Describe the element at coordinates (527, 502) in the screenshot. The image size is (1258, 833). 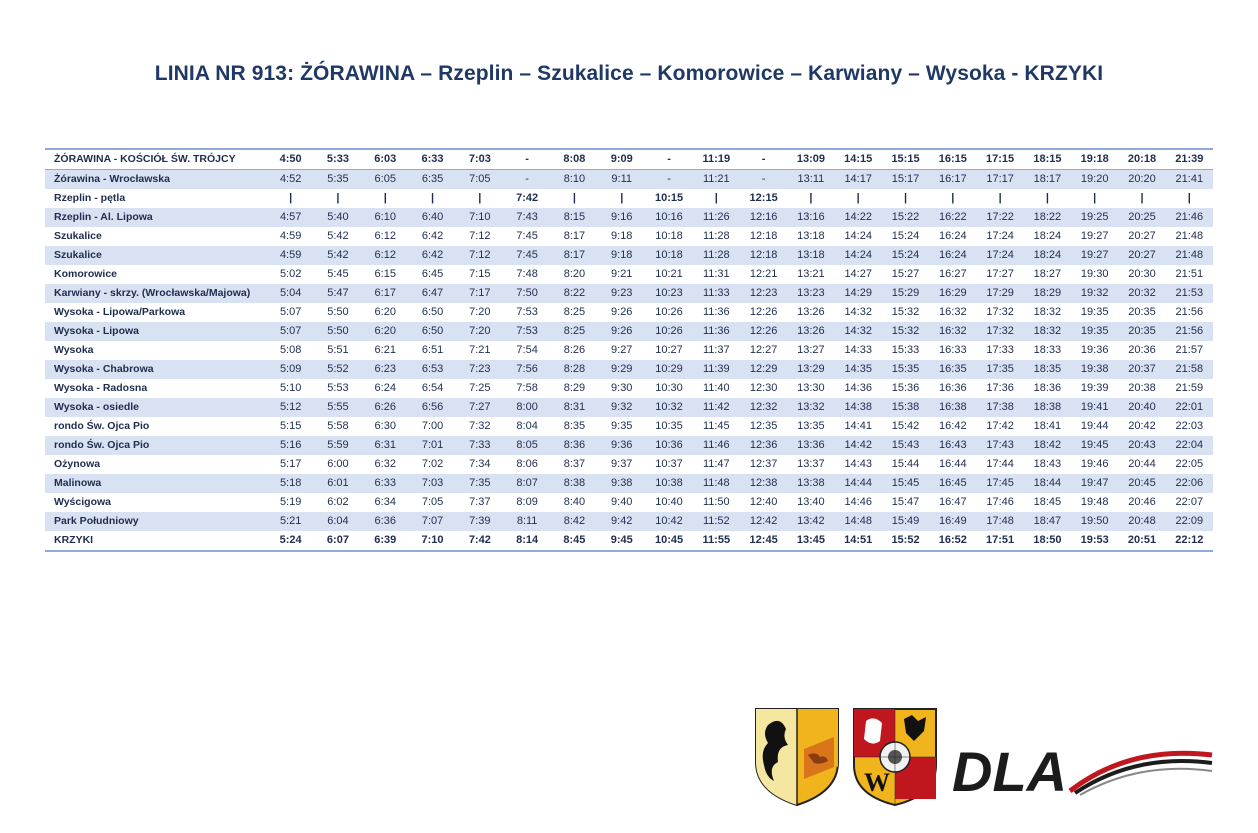
I see `departure-time: 8:09` at that location.